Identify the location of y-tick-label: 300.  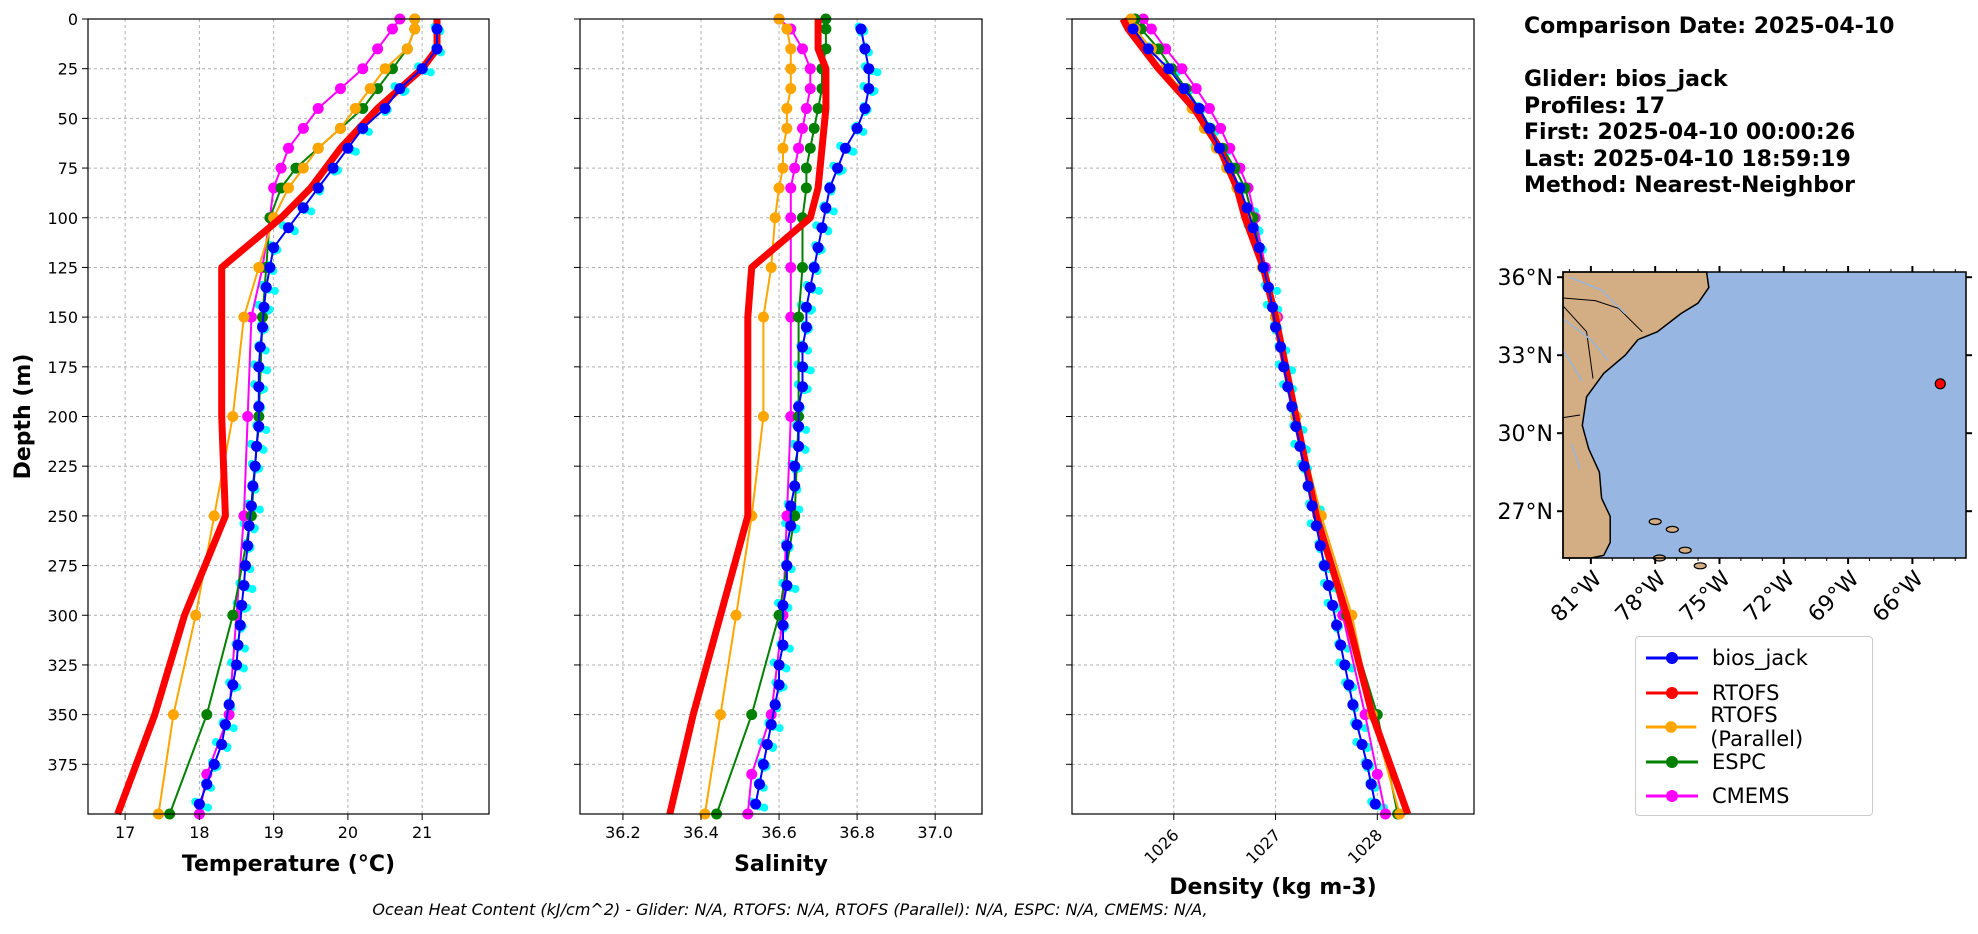
(62, 615).